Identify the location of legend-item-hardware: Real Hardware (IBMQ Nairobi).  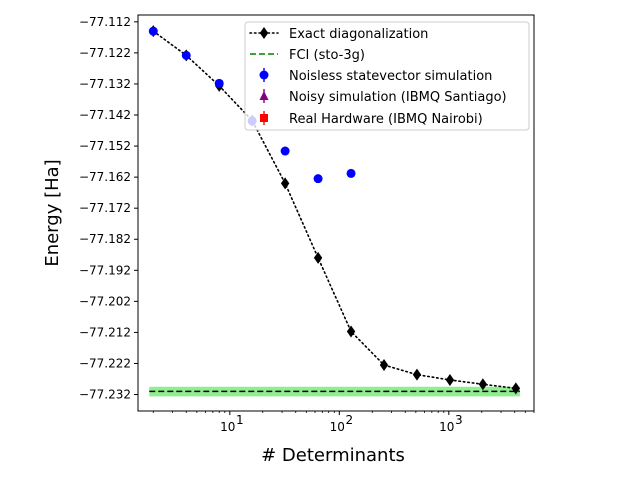
(371, 119).